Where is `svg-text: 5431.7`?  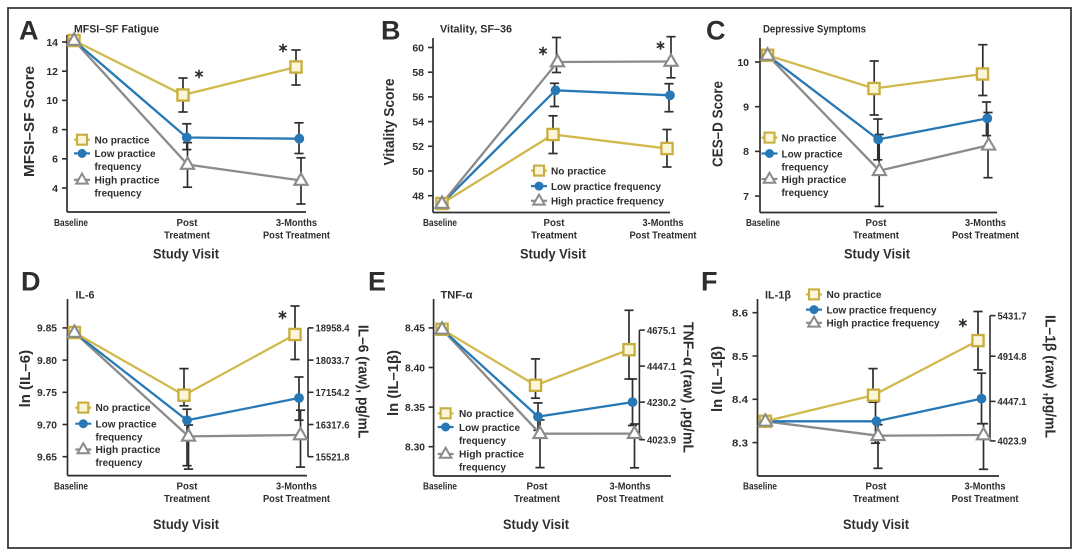
svg-text: 5431.7 is located at coordinates (1012, 316).